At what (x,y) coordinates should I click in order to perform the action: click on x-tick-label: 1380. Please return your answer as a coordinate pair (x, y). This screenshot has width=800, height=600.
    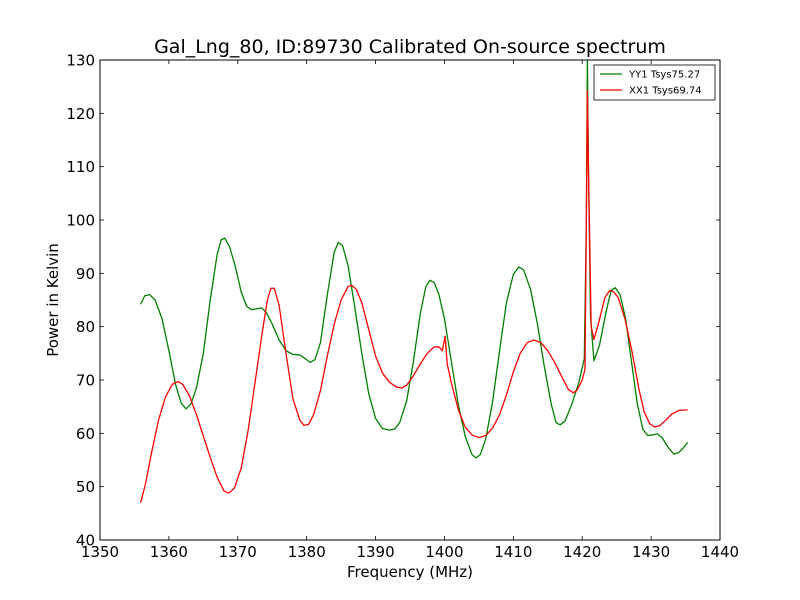
    Looking at the image, I should click on (307, 552).